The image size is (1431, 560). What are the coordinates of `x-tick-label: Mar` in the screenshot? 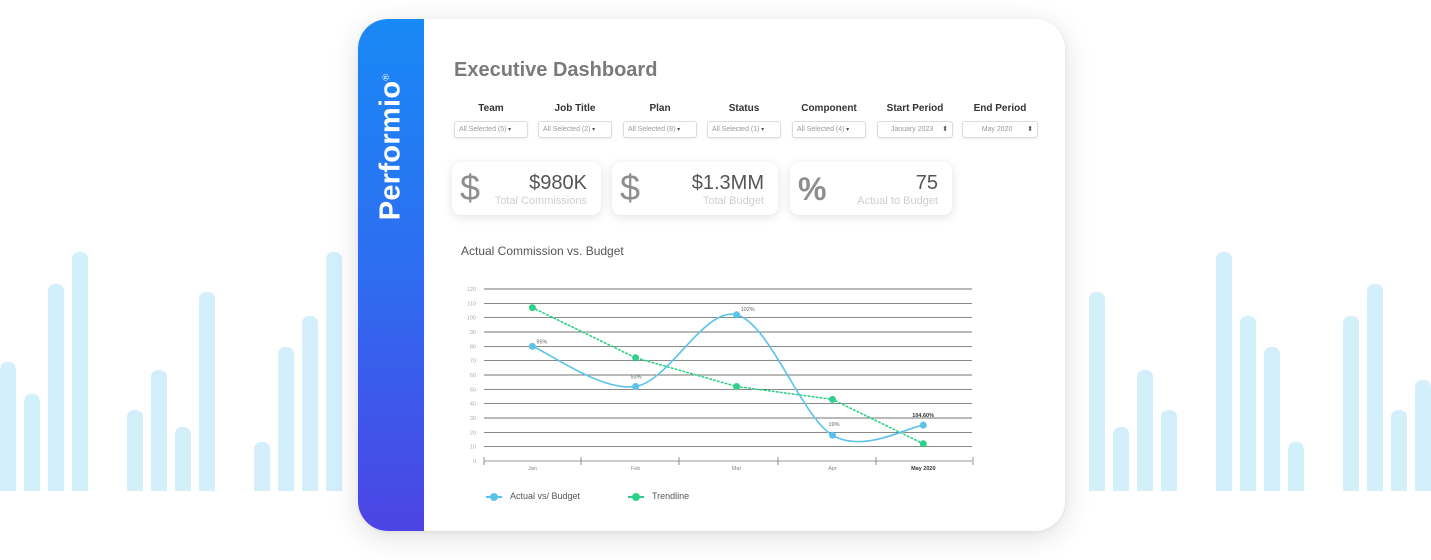 It's located at (737, 469).